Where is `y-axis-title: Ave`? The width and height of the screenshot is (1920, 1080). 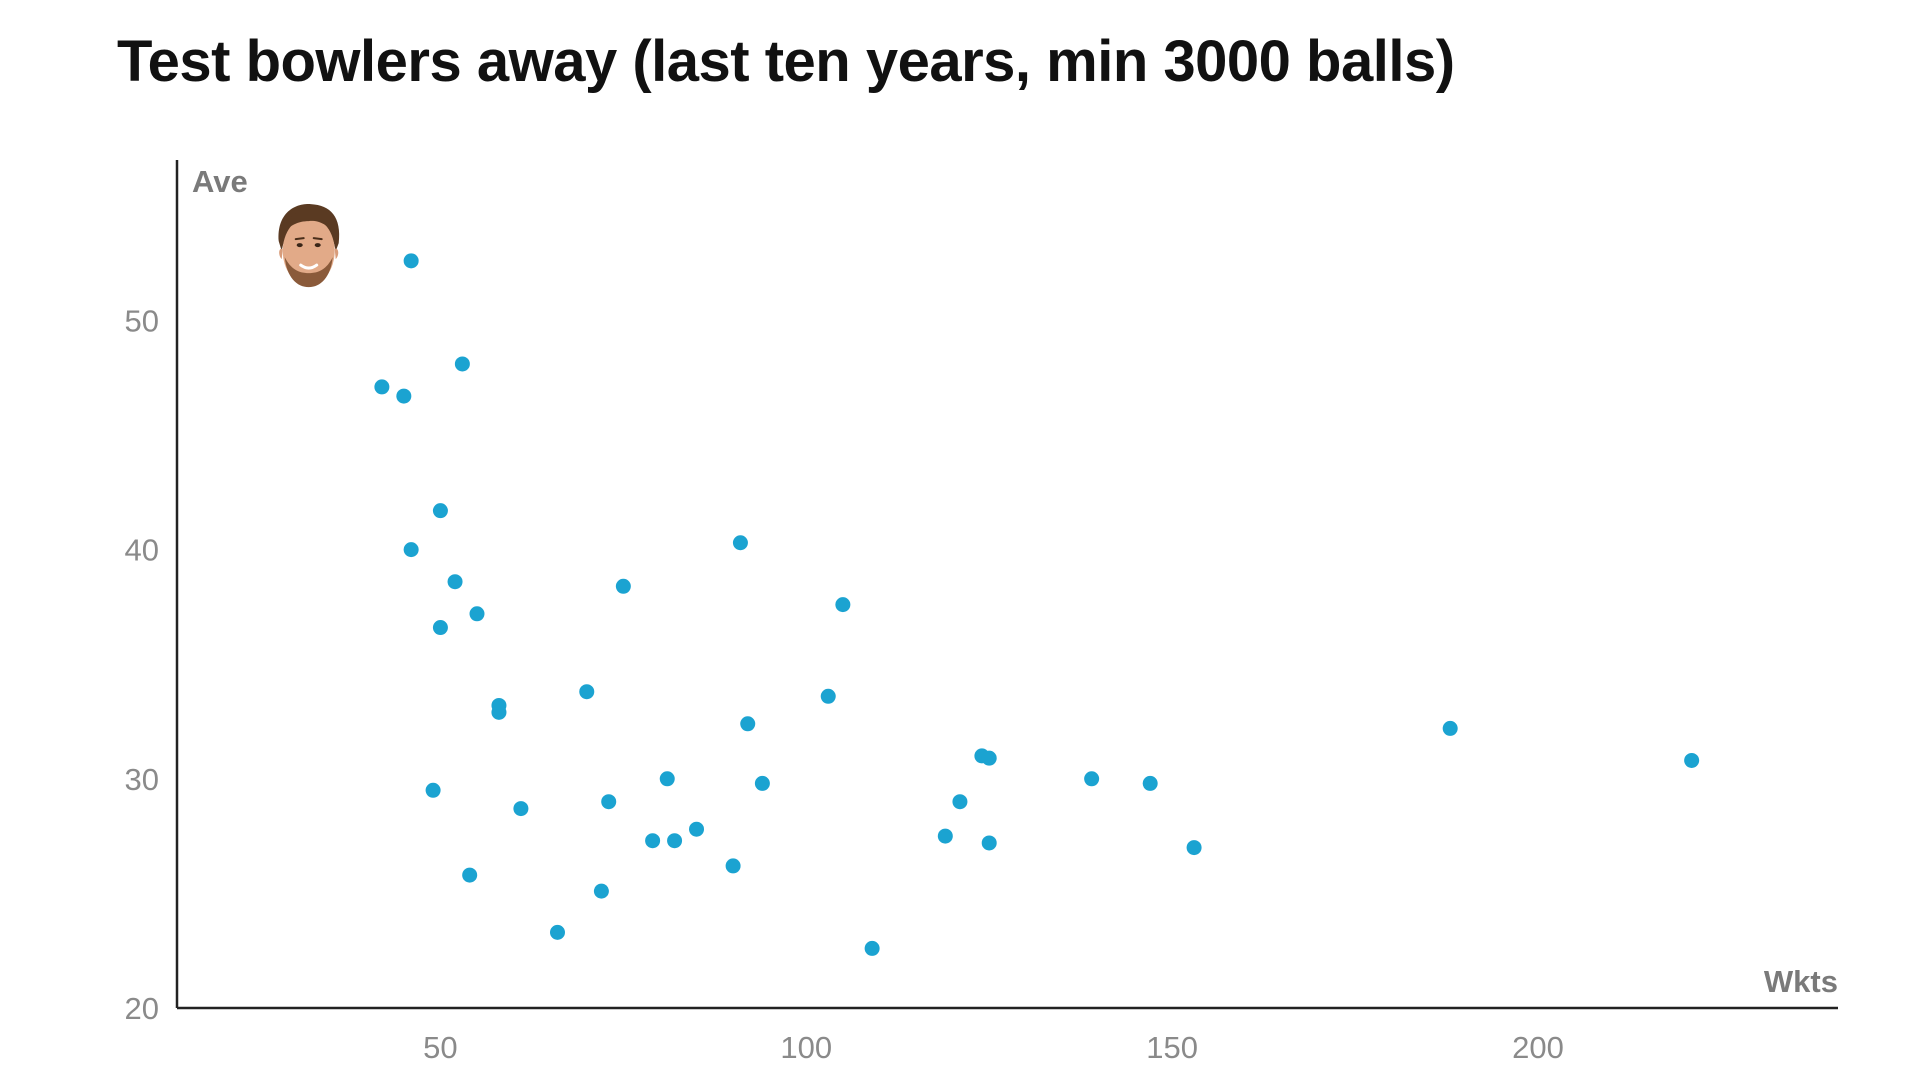 y-axis-title: Ave is located at coordinates (220, 181).